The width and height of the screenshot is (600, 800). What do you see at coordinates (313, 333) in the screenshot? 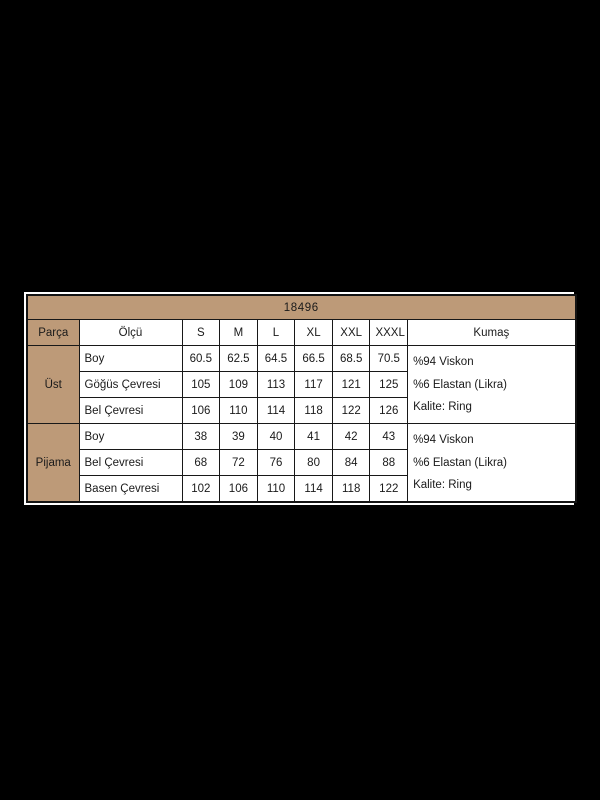
I see `column-header-size-xl: XL` at bounding box center [313, 333].